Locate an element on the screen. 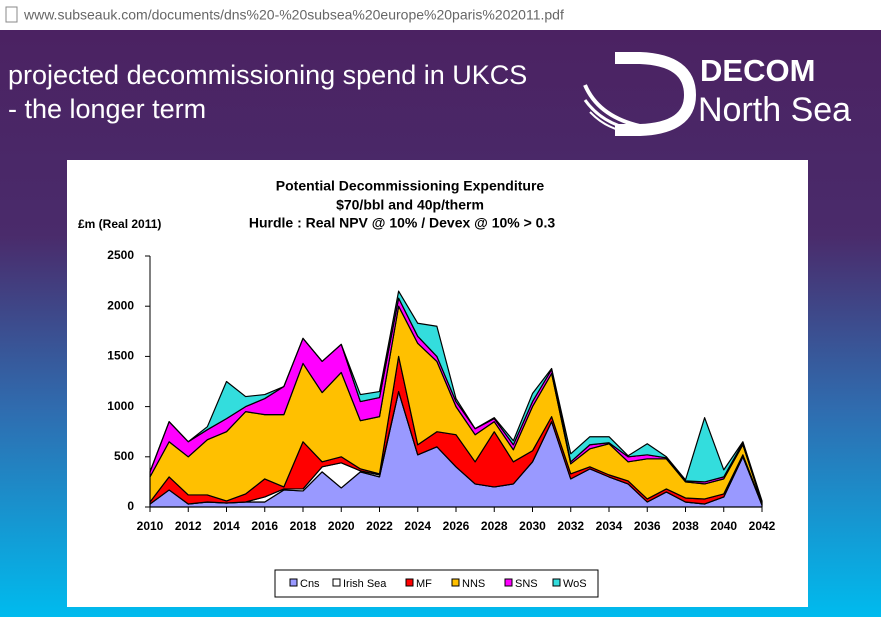 Image resolution: width=881 pixels, height=617 pixels. x-tick-label: 2010 is located at coordinates (150, 526).